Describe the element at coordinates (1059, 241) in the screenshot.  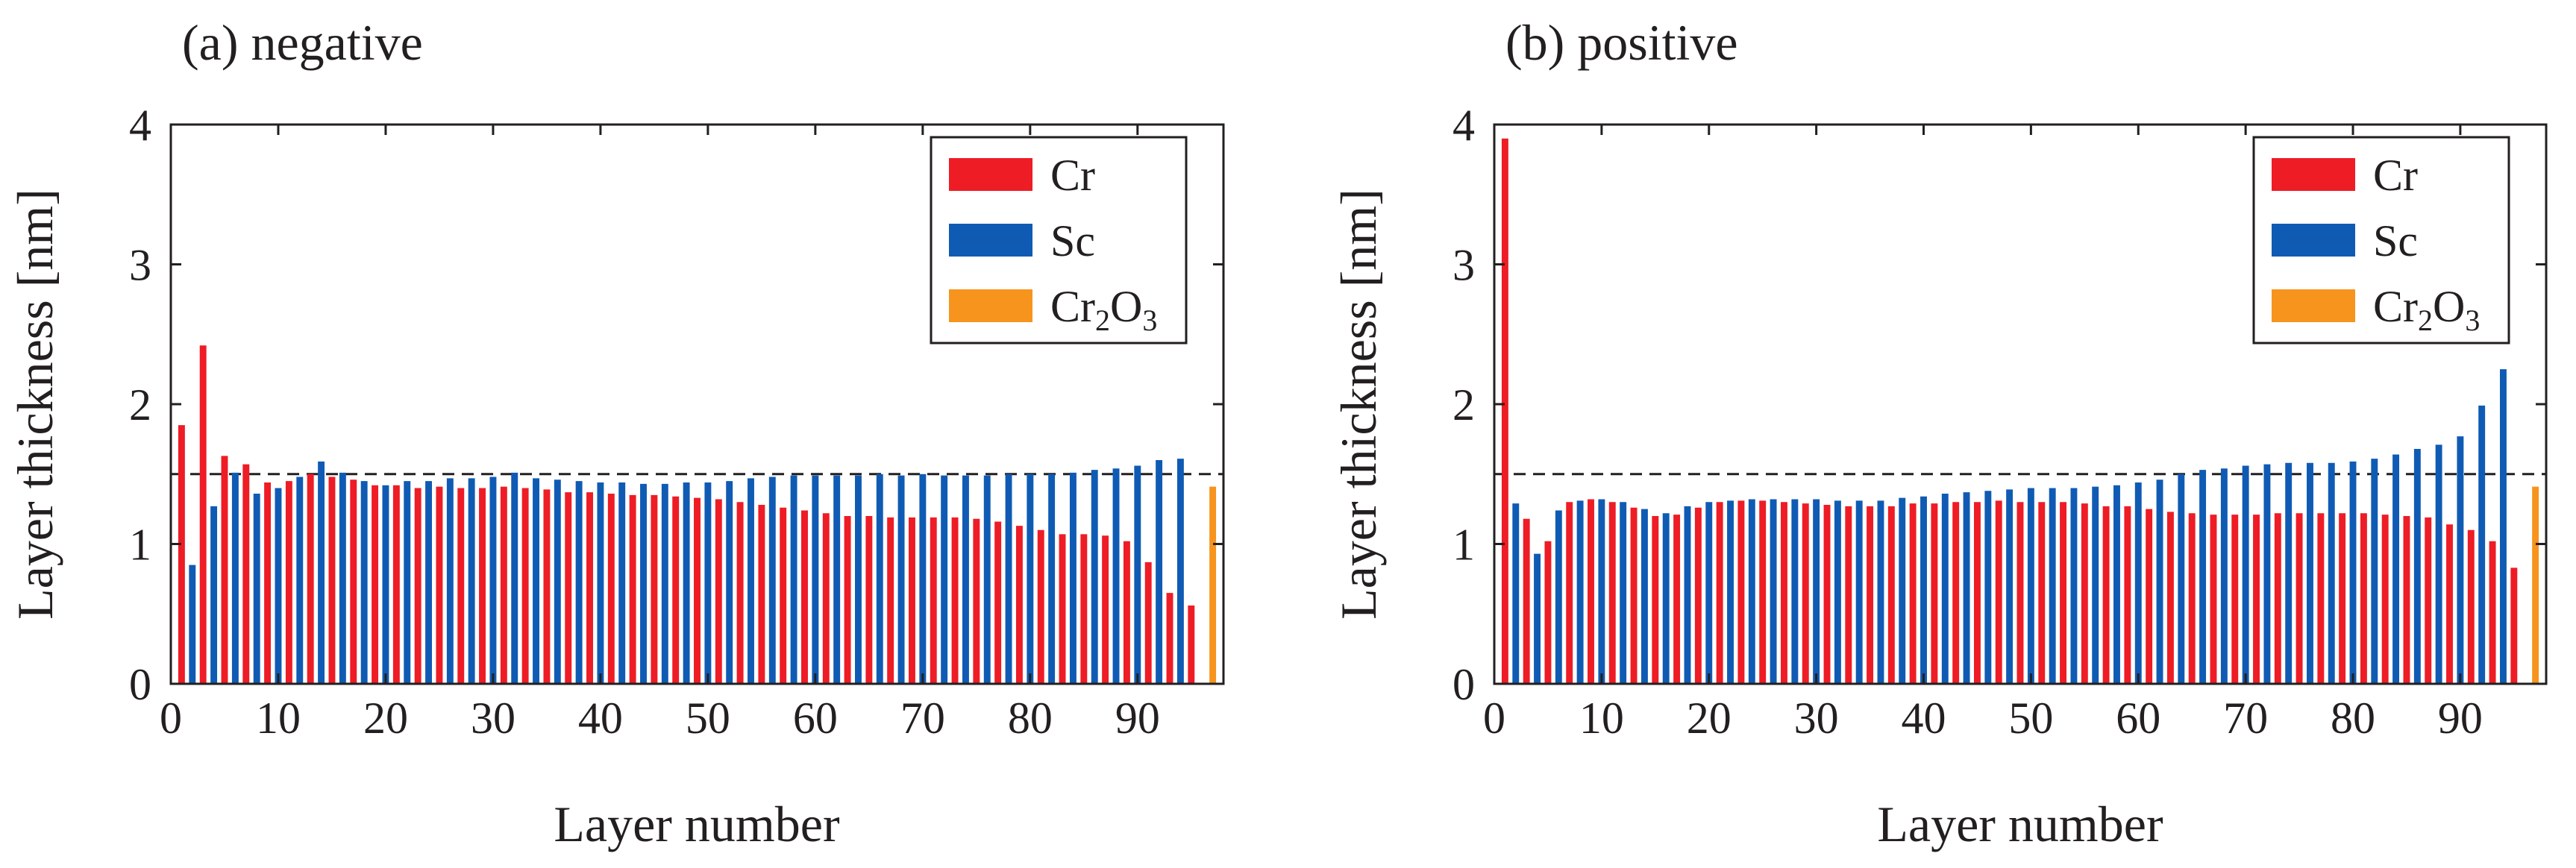
I see `legend: Cr Sc Cr2O3` at that location.